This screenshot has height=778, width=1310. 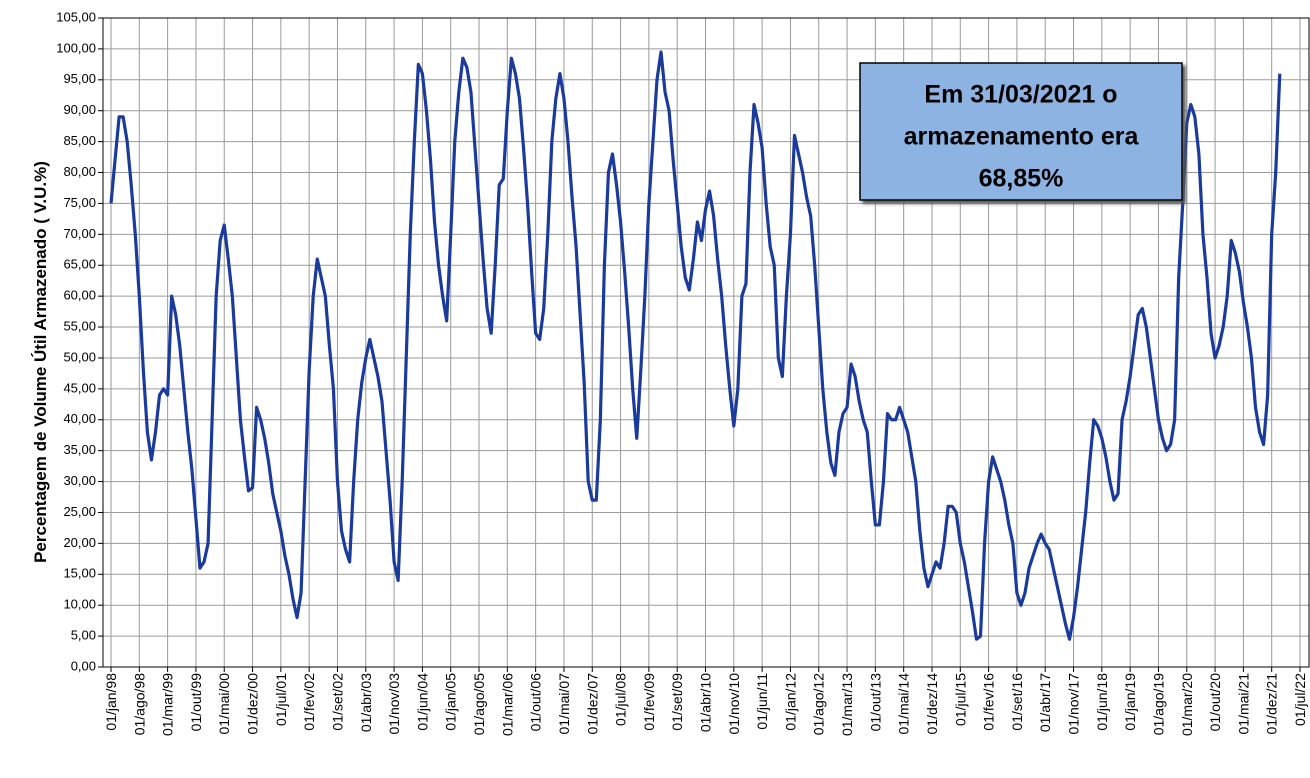 I want to click on x-tick-label: 01/mai/21, so click(x=1243, y=704).